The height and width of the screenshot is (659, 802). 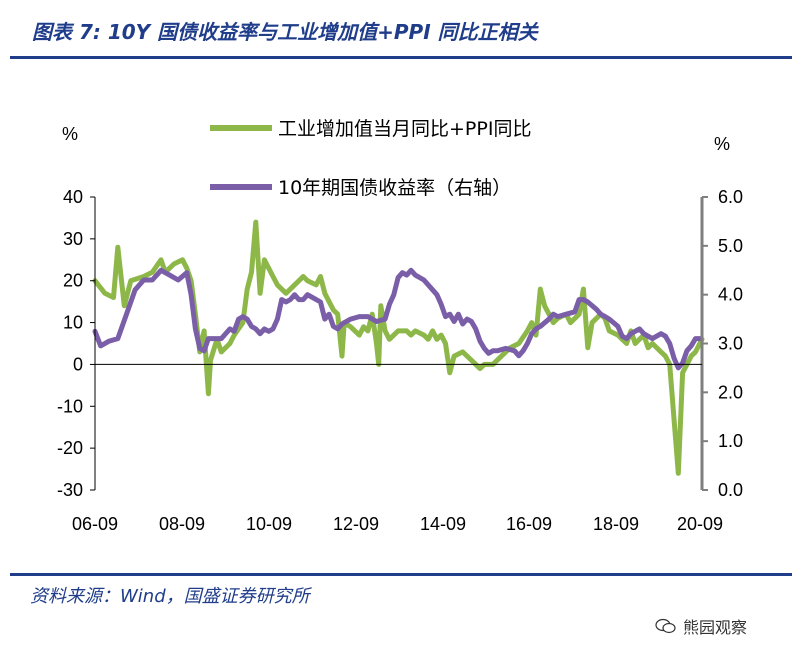 What do you see at coordinates (730, 197) in the screenshot?
I see `right-tick-label: 6.0` at bounding box center [730, 197].